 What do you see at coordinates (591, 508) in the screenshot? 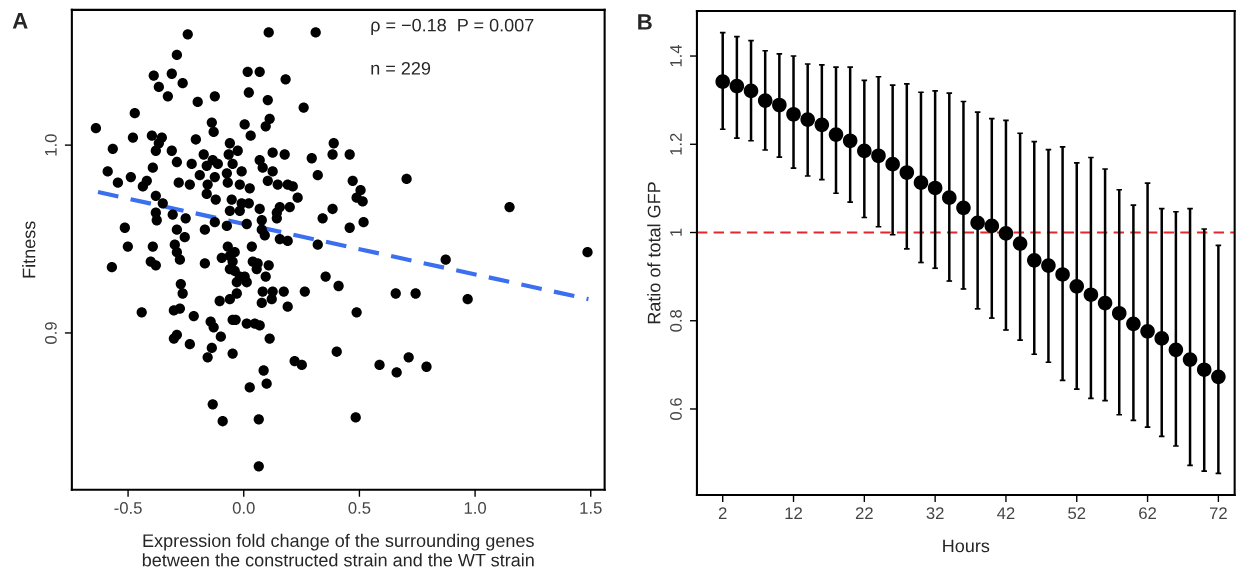
I see `x-tick-label: 1.5` at bounding box center [591, 508].